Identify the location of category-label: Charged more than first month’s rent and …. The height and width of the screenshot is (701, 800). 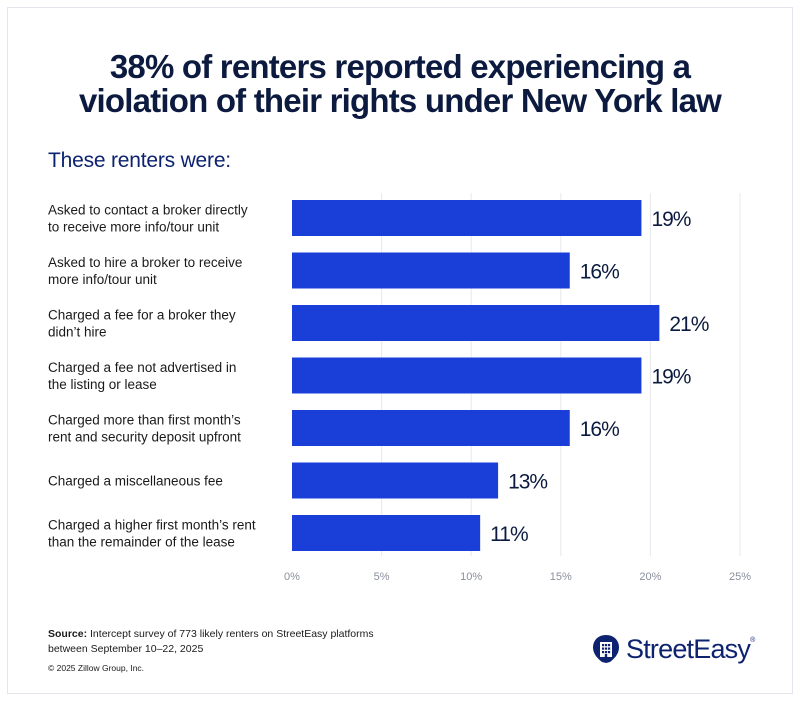
(144, 429).